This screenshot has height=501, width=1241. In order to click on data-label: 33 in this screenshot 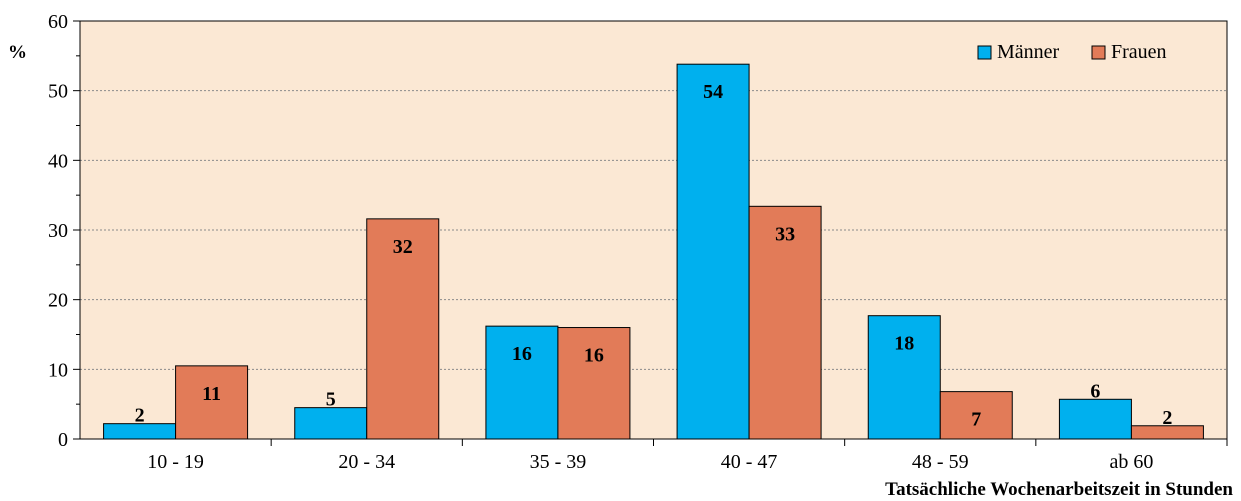, I will do `click(785, 234)`.